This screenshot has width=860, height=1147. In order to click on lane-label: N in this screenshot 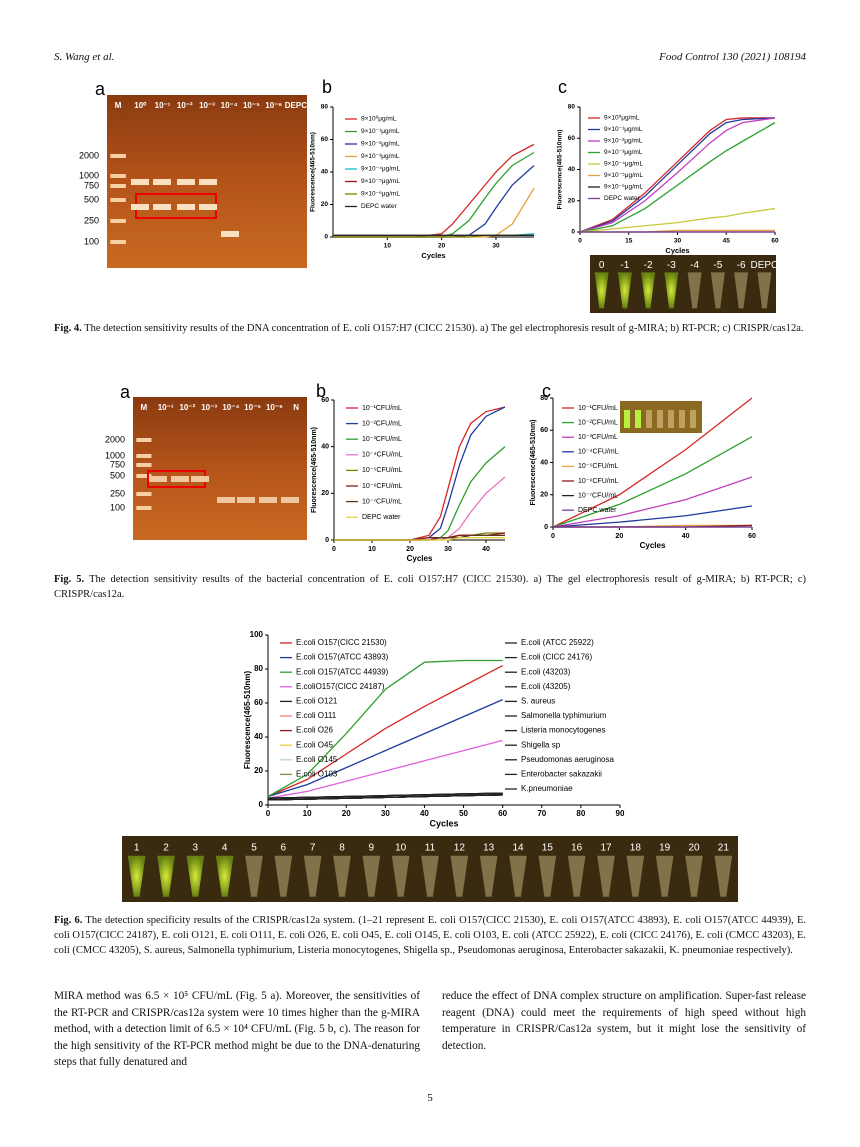, I will do `click(296, 407)`.